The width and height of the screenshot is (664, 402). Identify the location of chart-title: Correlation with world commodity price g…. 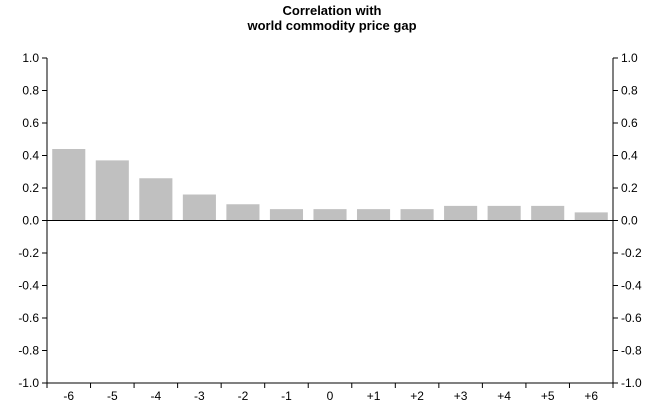
(332, 18).